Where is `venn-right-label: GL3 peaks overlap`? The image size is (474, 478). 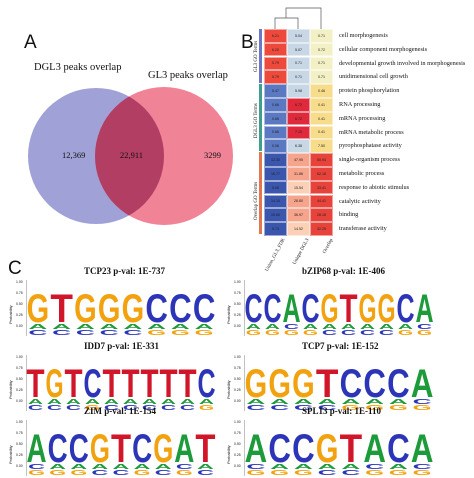 venn-right-label: GL3 peaks overlap is located at coordinates (188, 75).